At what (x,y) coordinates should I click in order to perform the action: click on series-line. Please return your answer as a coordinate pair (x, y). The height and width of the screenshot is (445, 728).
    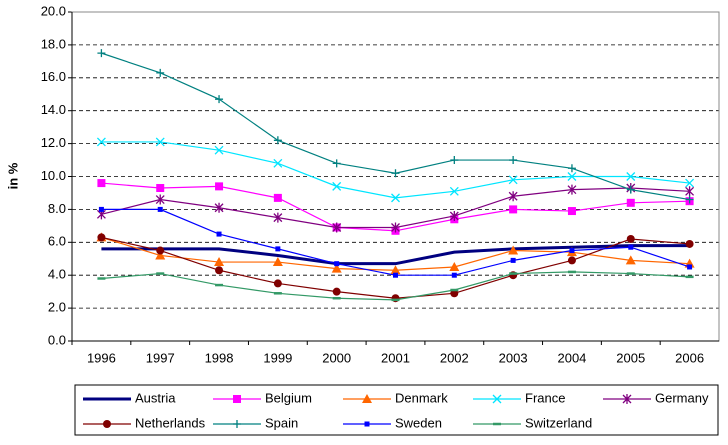
    Looking at the image, I should click on (395, 255).